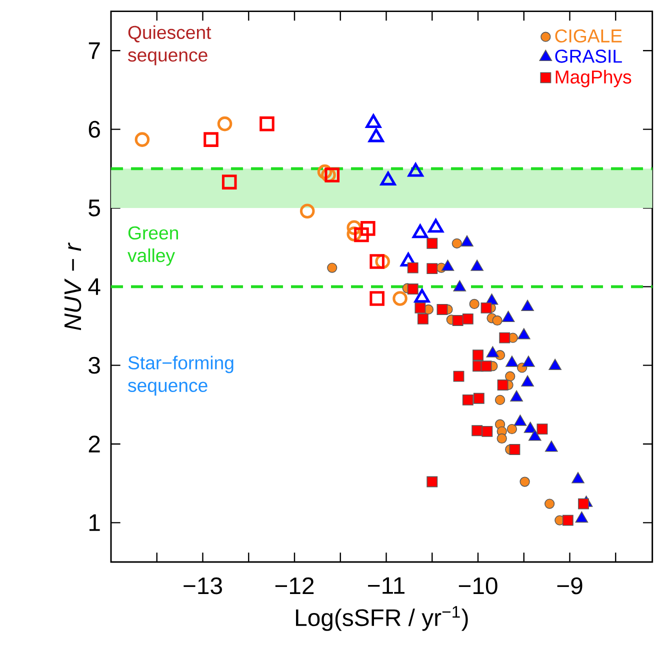  What do you see at coordinates (569, 585) in the screenshot?
I see `x-tick-label: −9` at bounding box center [569, 585].